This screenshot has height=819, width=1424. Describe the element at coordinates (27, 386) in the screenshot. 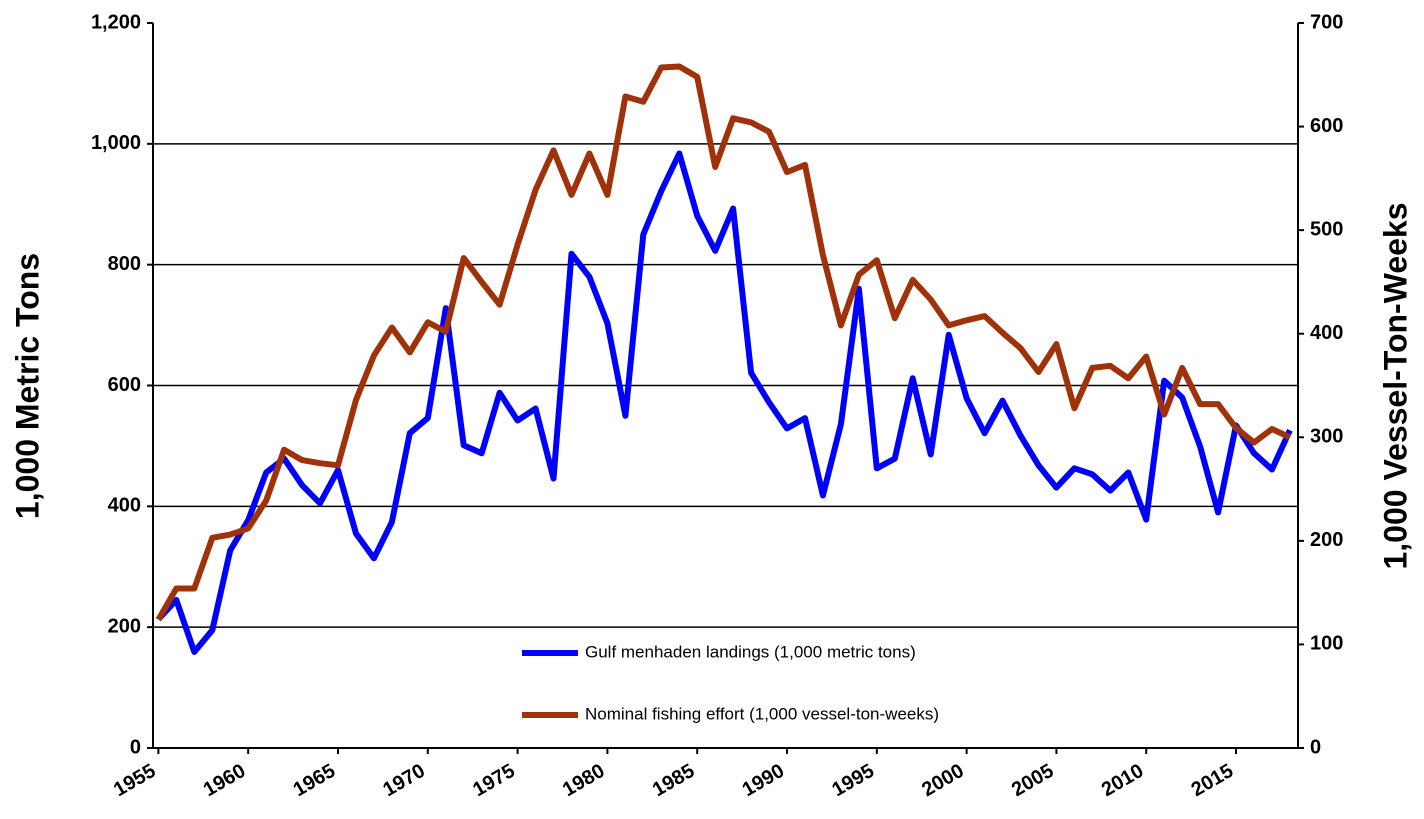

I see `y-axis-title: 1,000 Metric Tons` at that location.